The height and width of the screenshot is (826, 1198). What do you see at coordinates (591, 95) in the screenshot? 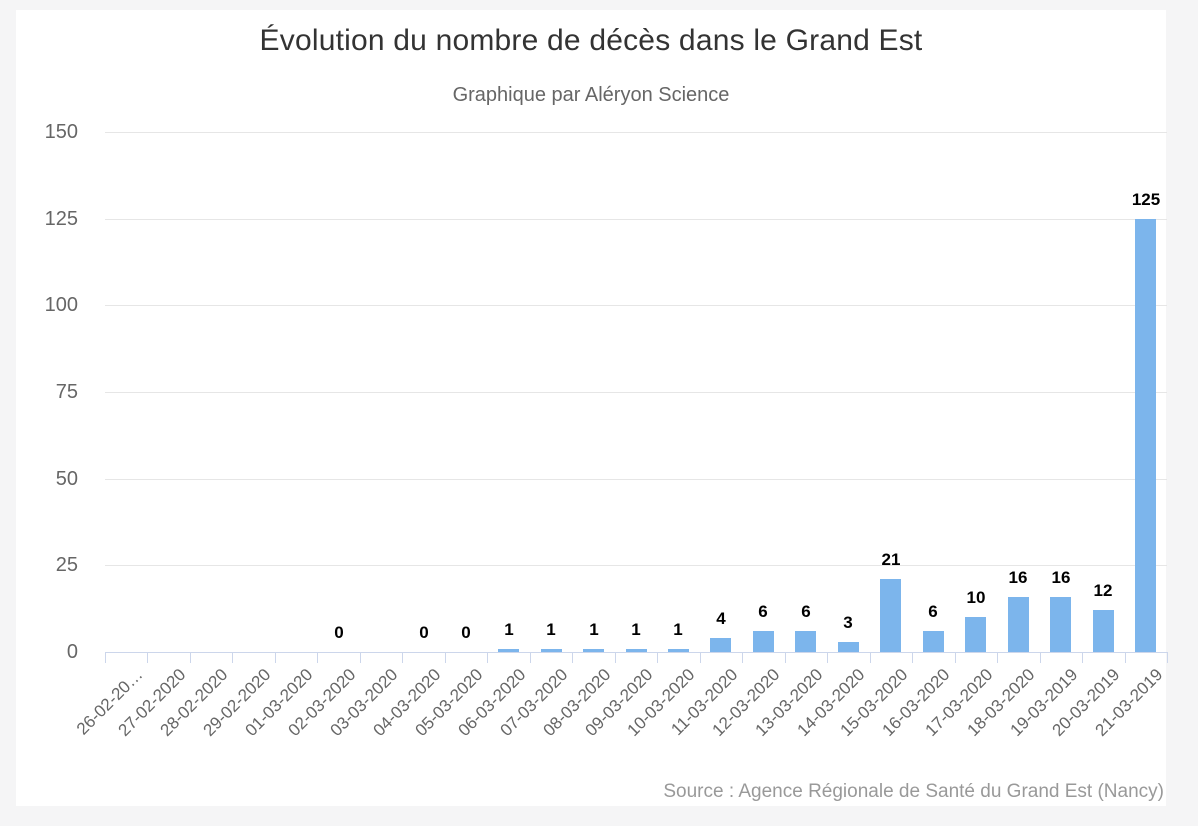
I see `chart-subtitle: Graphique par Aléryon Science` at bounding box center [591, 95].